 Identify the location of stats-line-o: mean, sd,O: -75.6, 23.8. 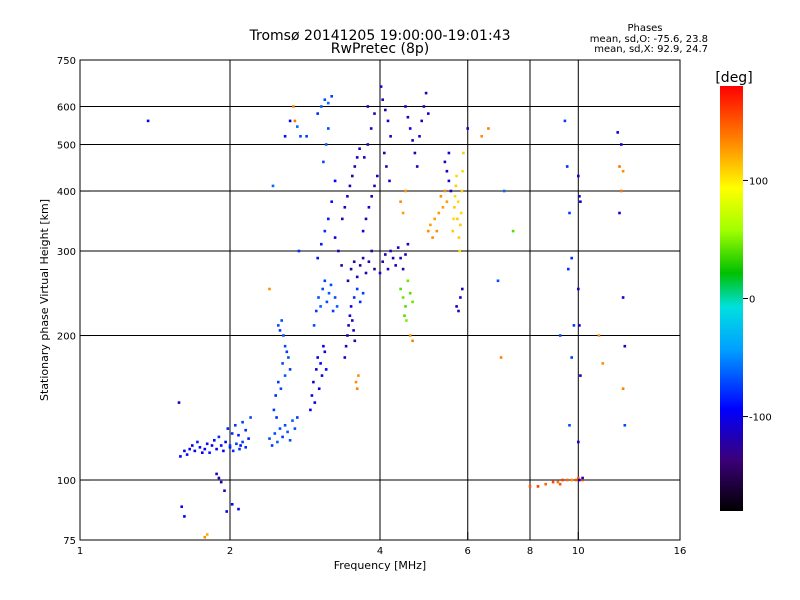
(649, 39).